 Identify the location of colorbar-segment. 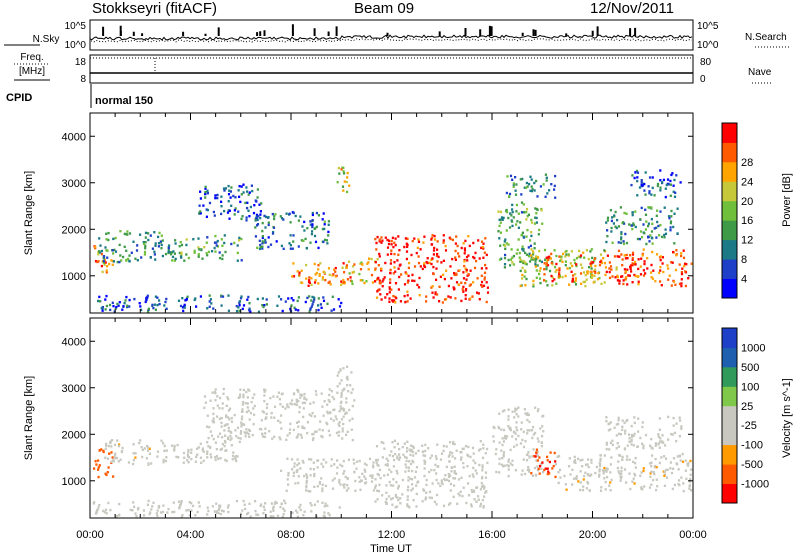
(729, 454).